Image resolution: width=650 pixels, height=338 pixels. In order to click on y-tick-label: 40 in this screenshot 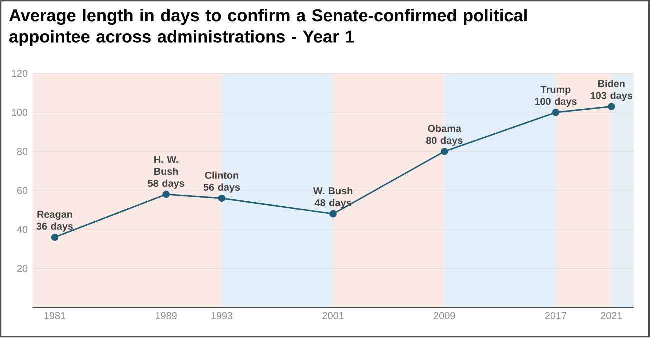, I will do `click(22, 230)`.